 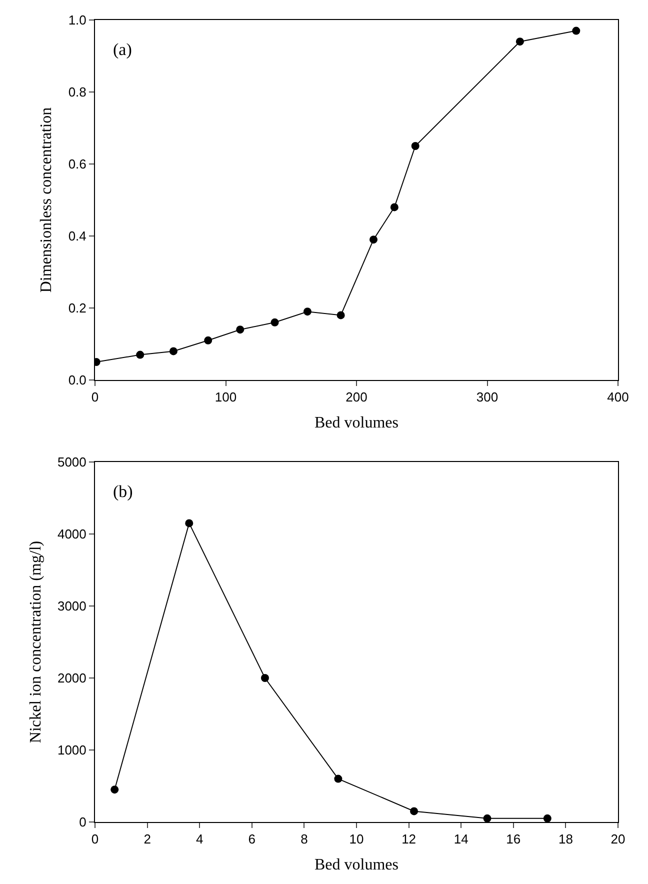 I want to click on y-tick-label: 3000, so click(x=71, y=606).